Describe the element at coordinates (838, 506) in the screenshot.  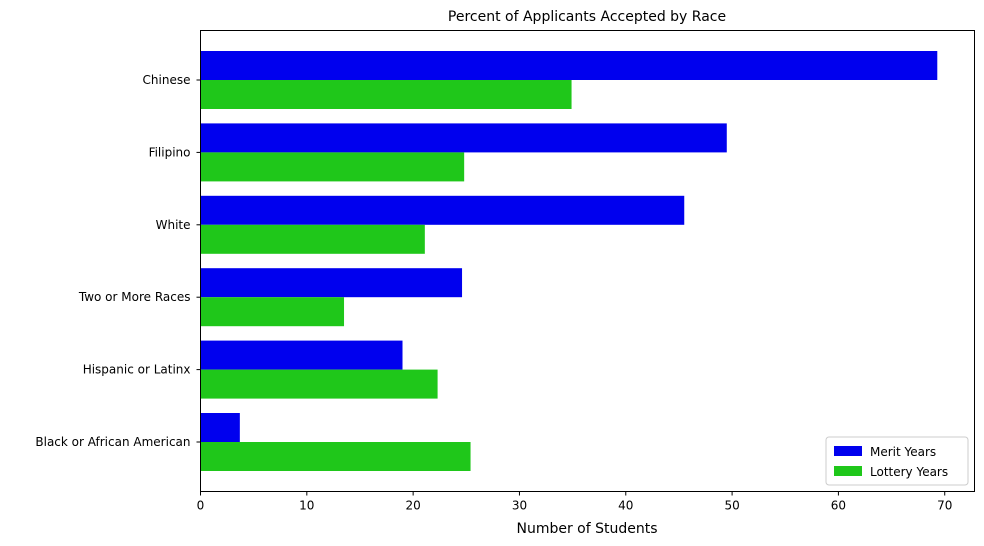
I see `x-tick-label: 60` at that location.